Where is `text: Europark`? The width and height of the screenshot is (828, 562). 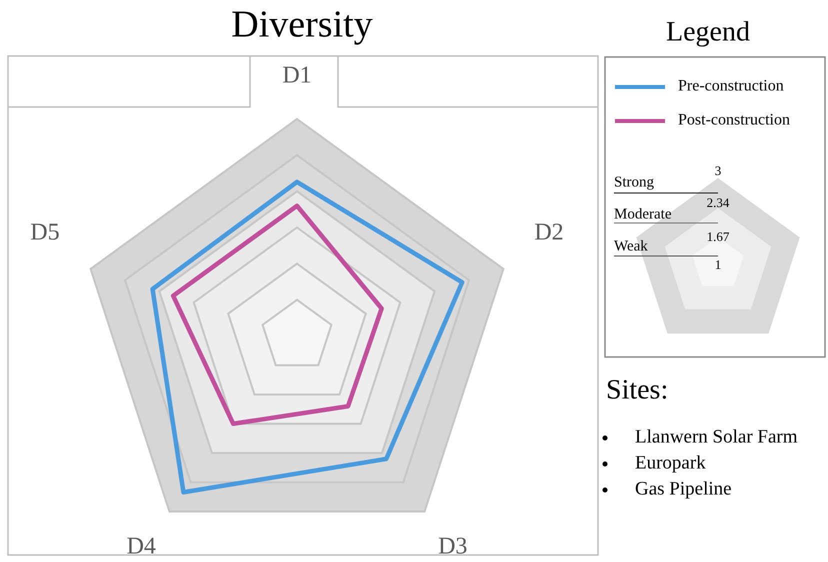
text: Europark is located at coordinates (670, 463).